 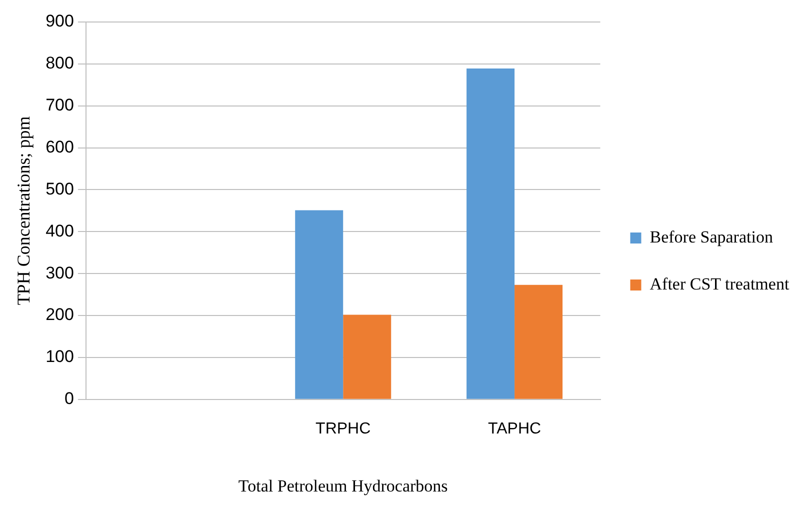 I want to click on y-tick-label: 700, so click(x=60, y=105).